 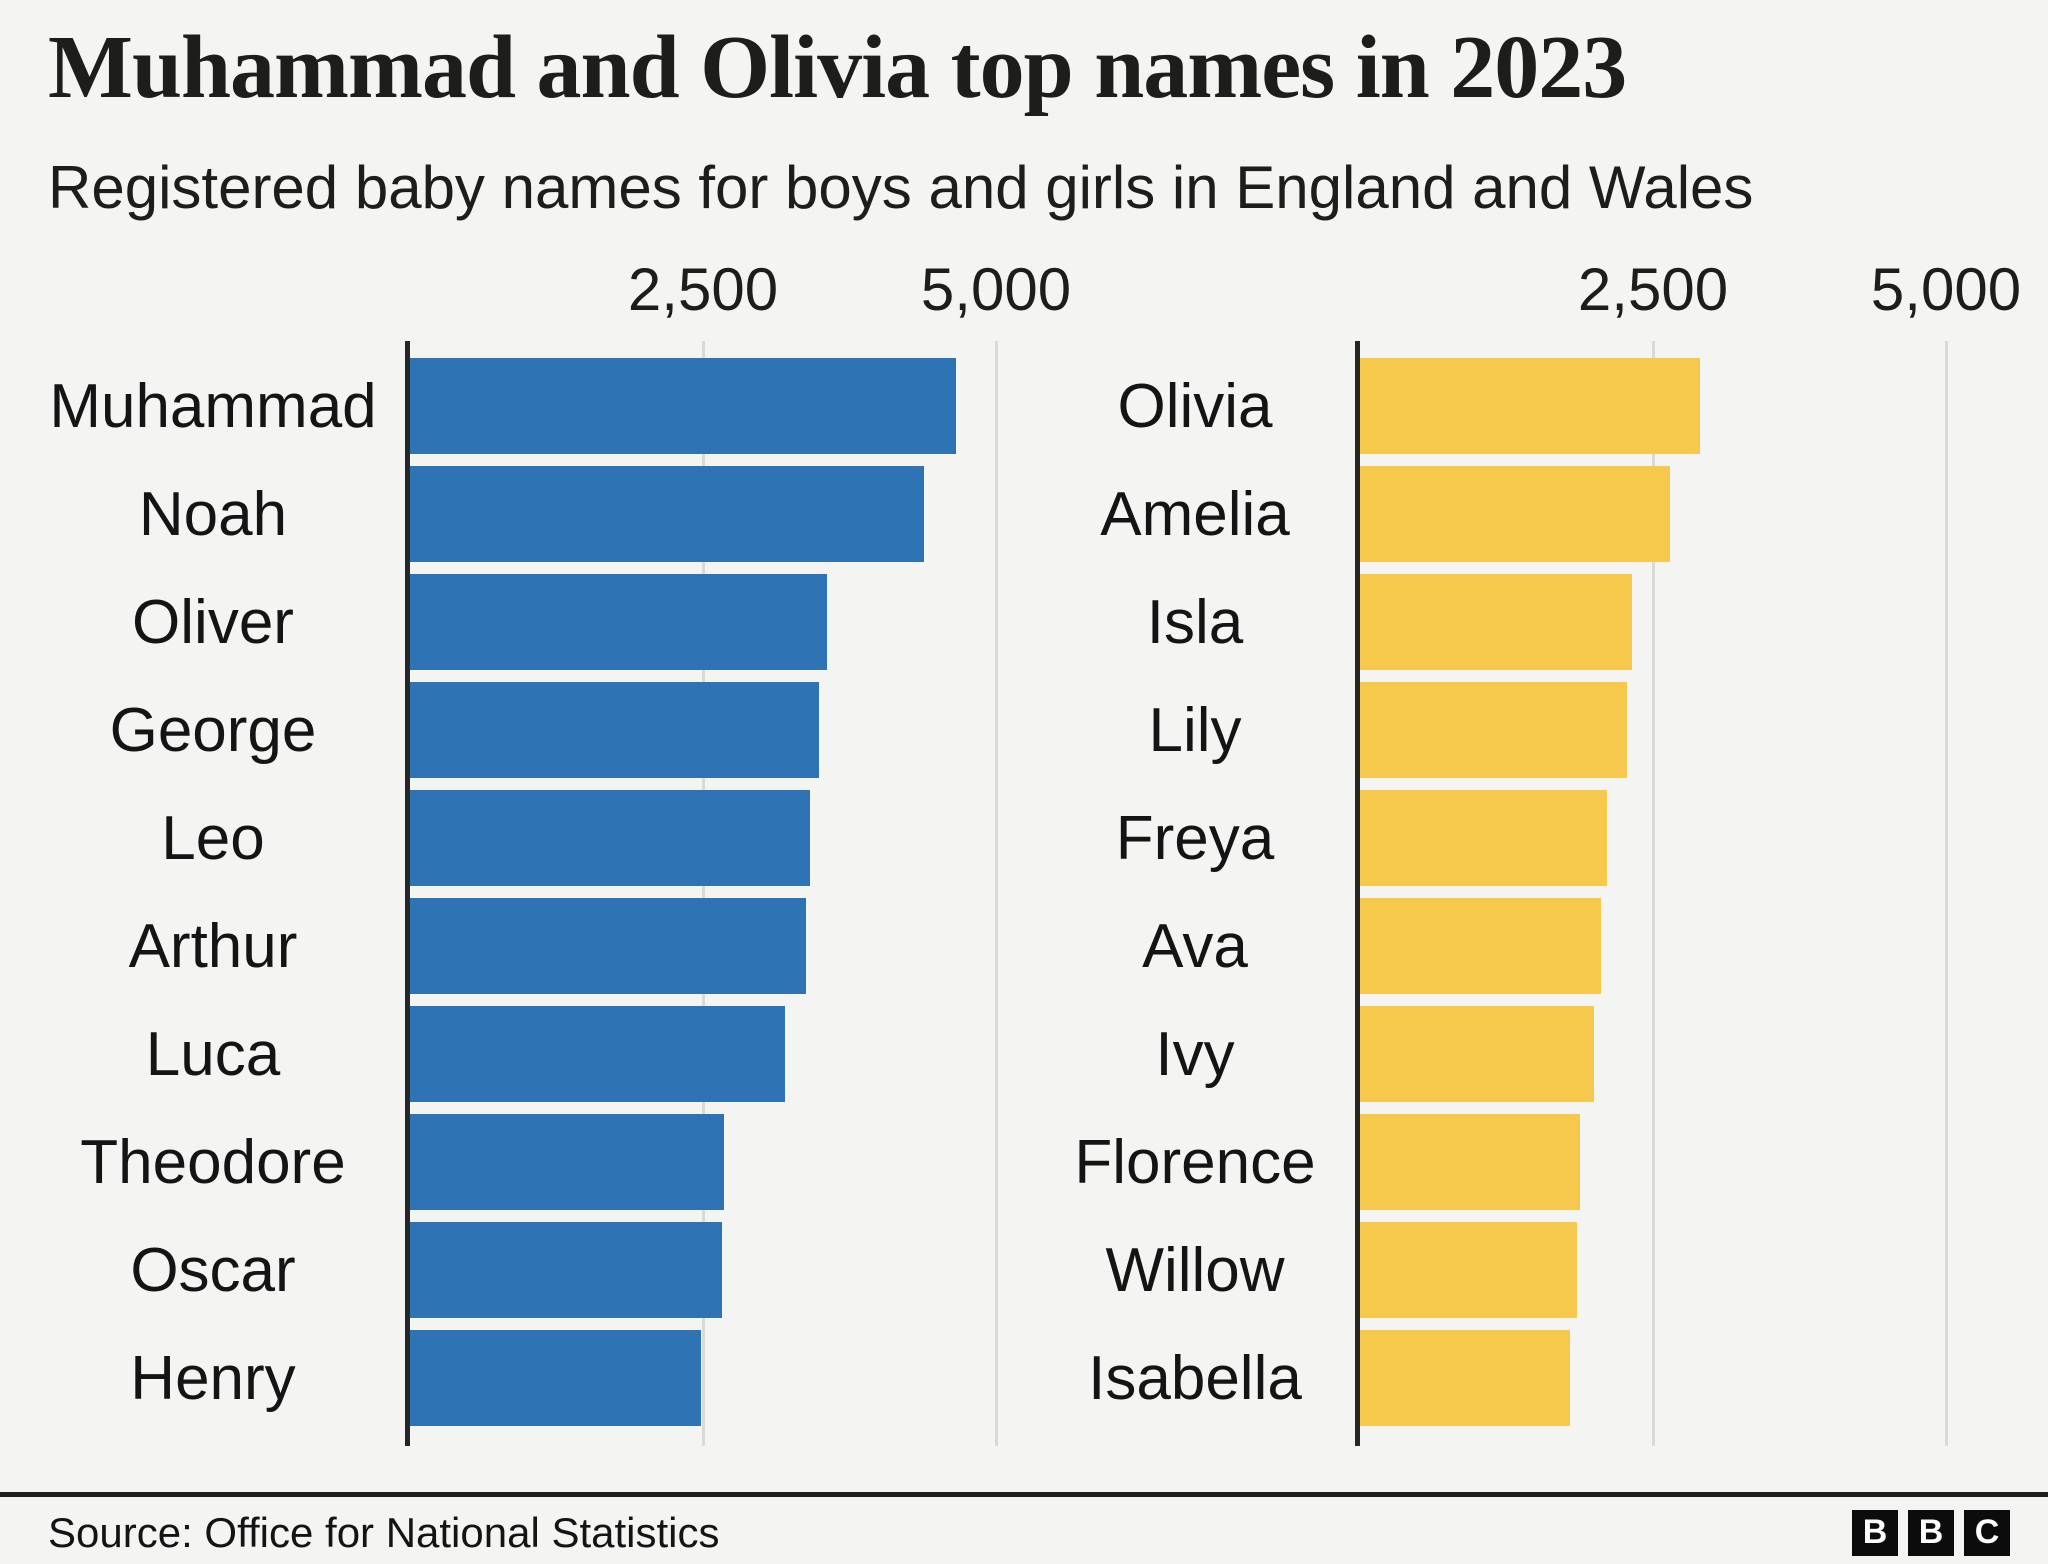 What do you see at coordinates (1195, 1162) in the screenshot?
I see `category-label-florence: Florence` at bounding box center [1195, 1162].